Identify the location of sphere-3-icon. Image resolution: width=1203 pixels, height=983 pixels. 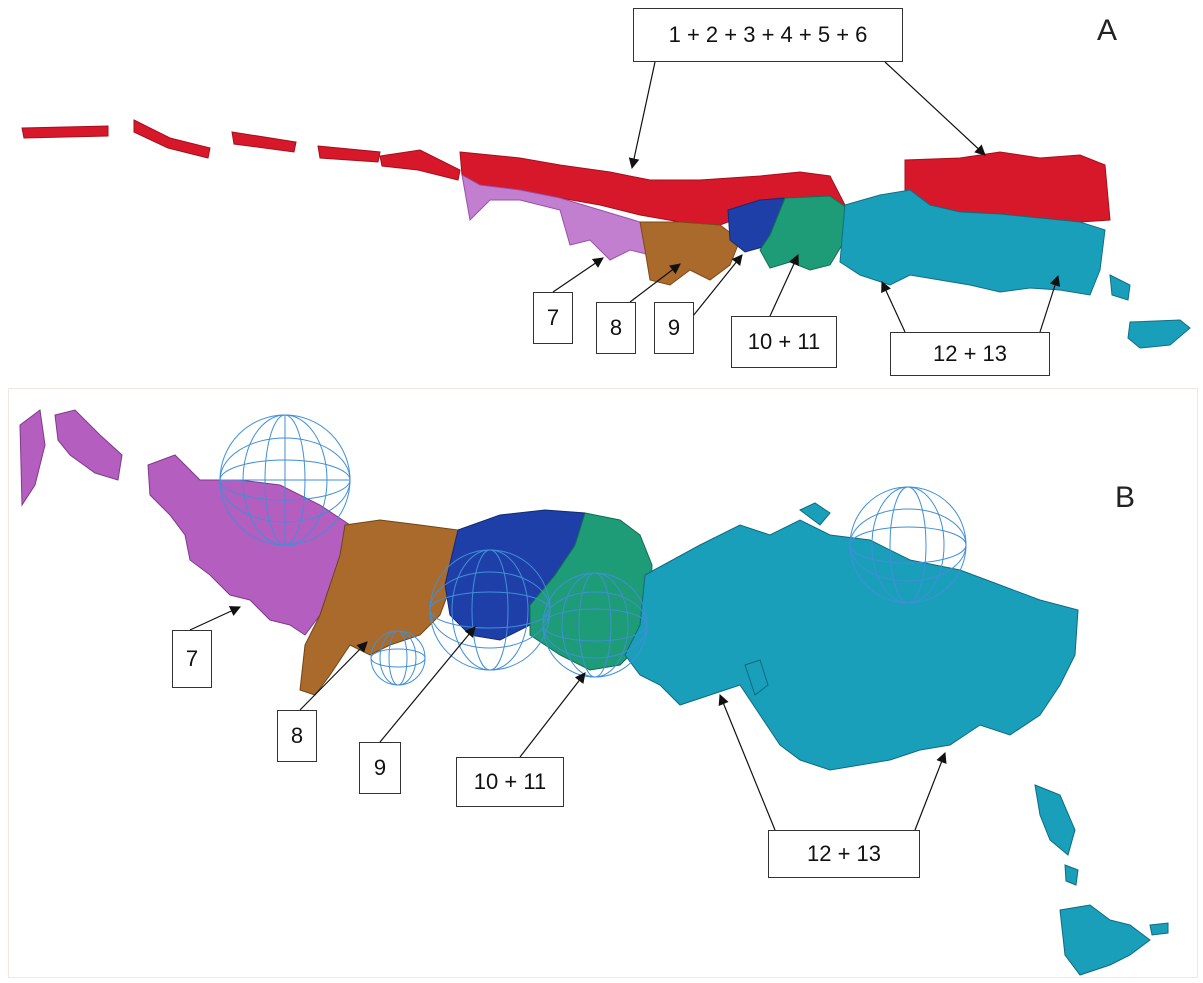
(490, 610).